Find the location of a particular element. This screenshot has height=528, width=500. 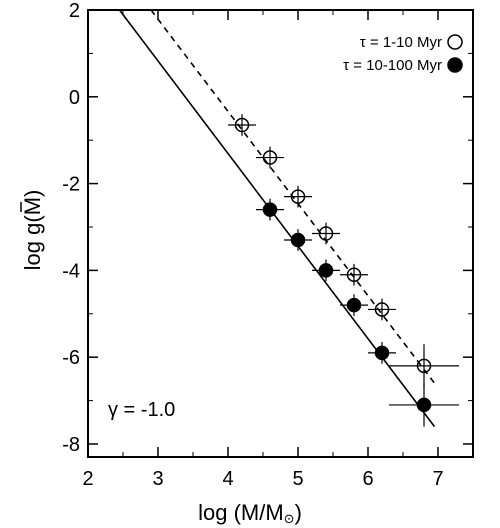

y-tick-label: -2 is located at coordinates (71, 185).